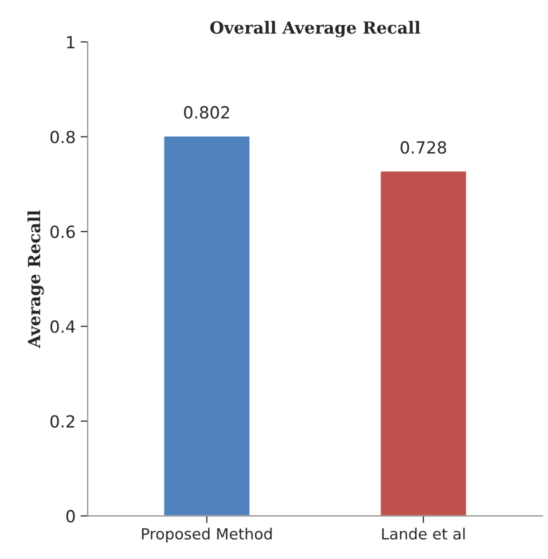 The image size is (548, 559). What do you see at coordinates (70, 516) in the screenshot?
I see `y-tick-label: 0` at bounding box center [70, 516].